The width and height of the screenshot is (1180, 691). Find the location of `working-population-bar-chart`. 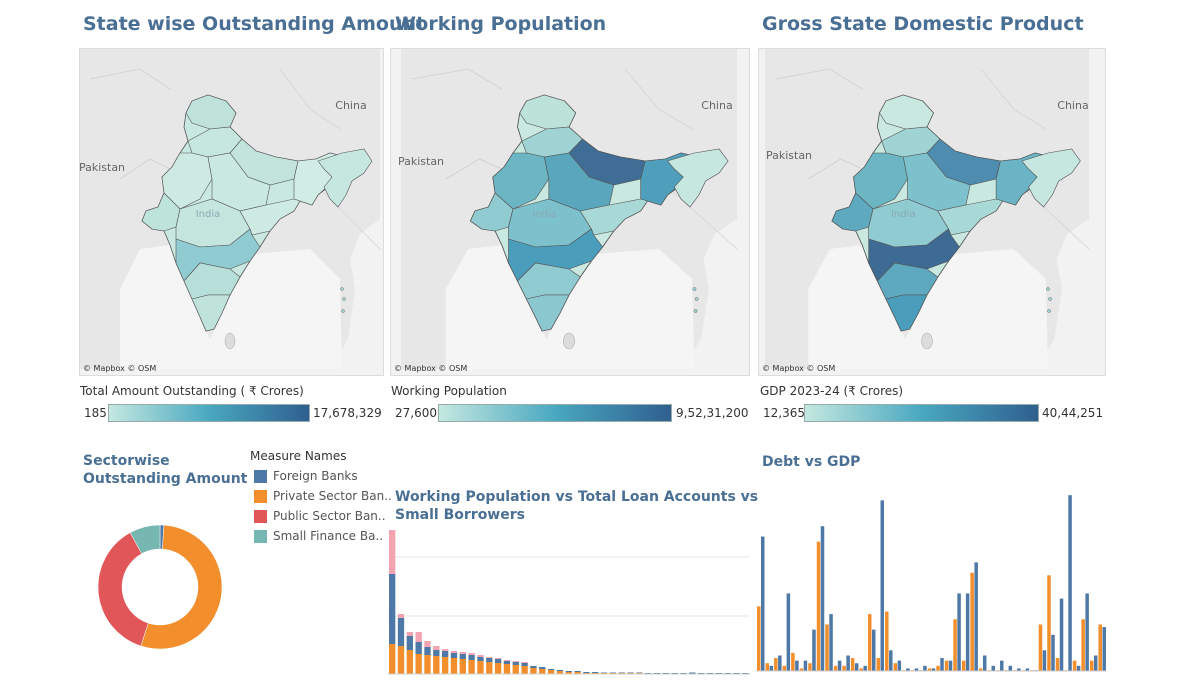

working-population-bar-chart is located at coordinates (569, 604).